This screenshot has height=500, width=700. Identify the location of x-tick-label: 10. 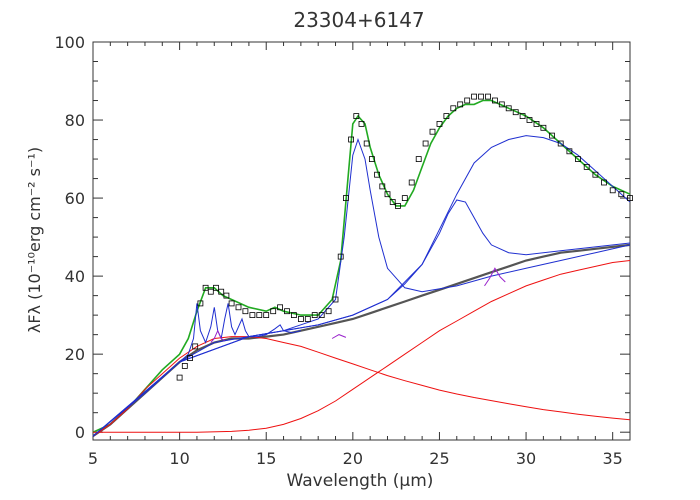
(179, 458).